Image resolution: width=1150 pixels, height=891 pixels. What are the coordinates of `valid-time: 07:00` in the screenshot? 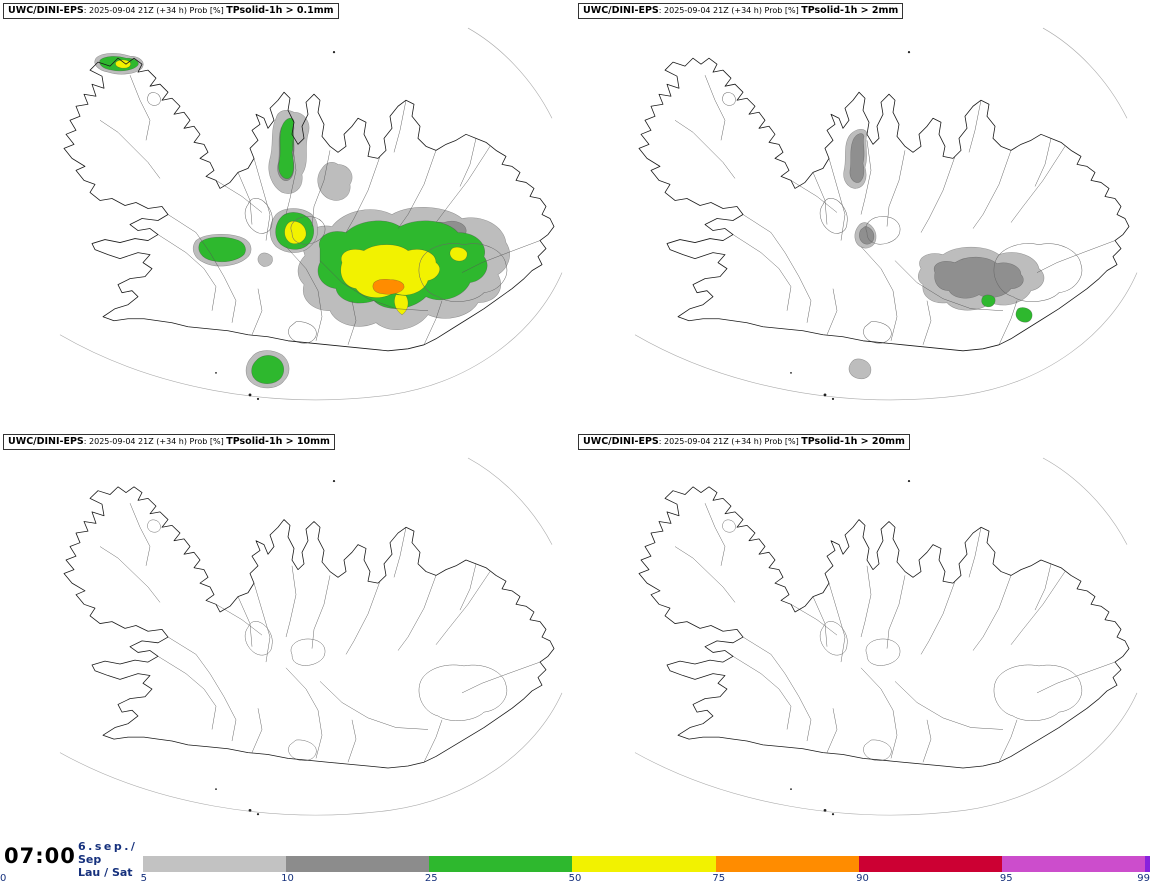 It's located at (40, 856).